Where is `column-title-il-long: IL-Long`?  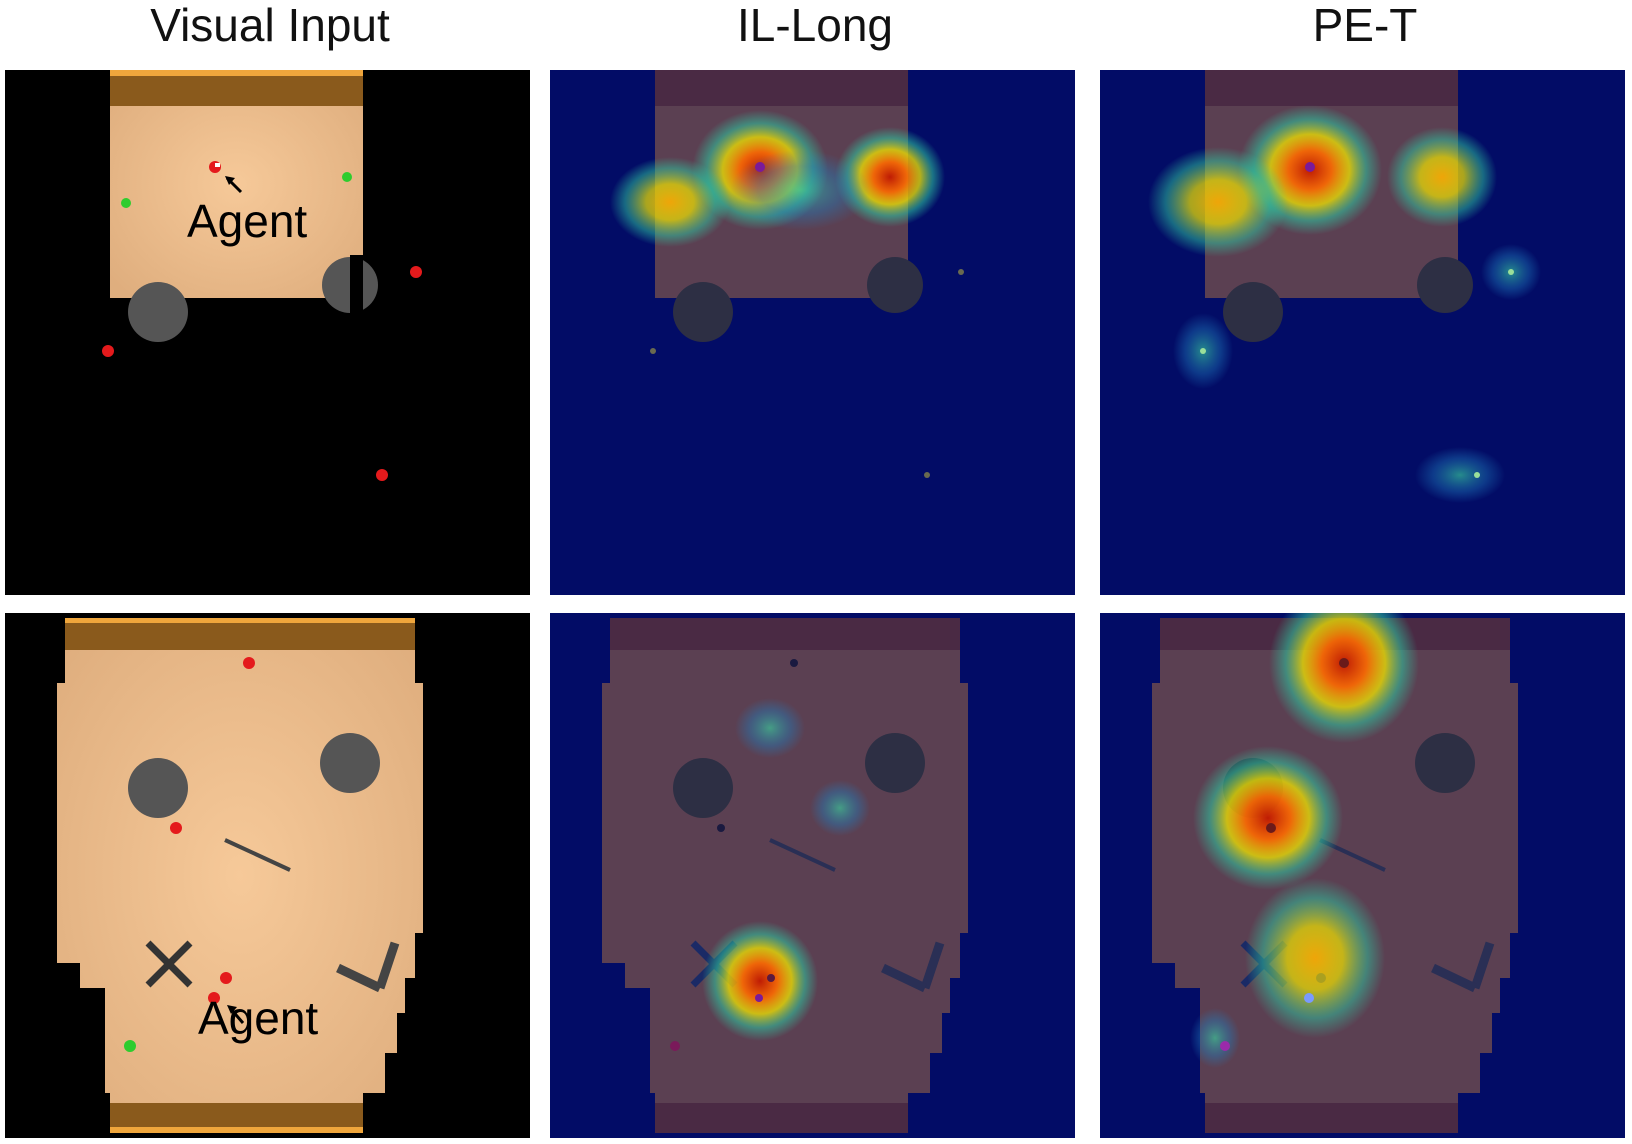 column-title-il-long: IL-Long is located at coordinates (814, 25).